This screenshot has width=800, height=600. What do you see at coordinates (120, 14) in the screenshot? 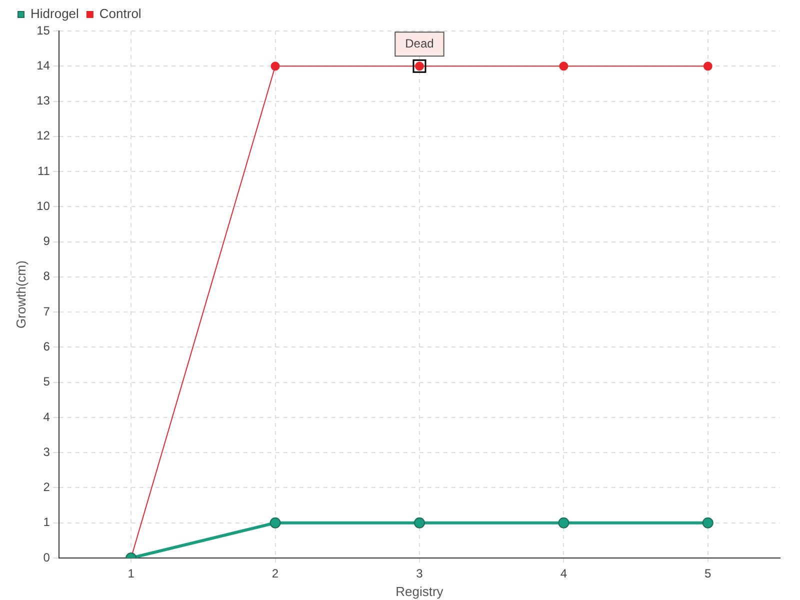
I see `legend-label: Control` at bounding box center [120, 14].